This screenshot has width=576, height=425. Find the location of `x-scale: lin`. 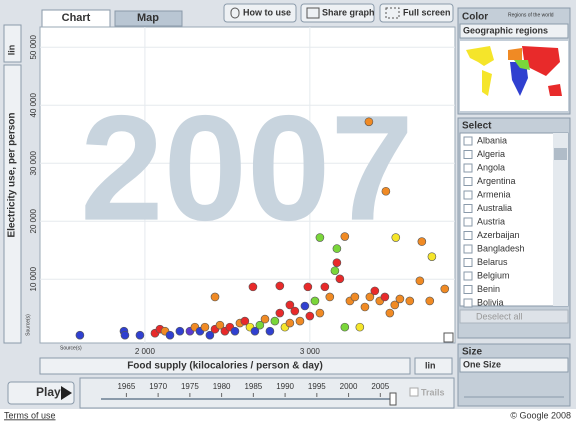

x-scale: lin is located at coordinates (430, 365).